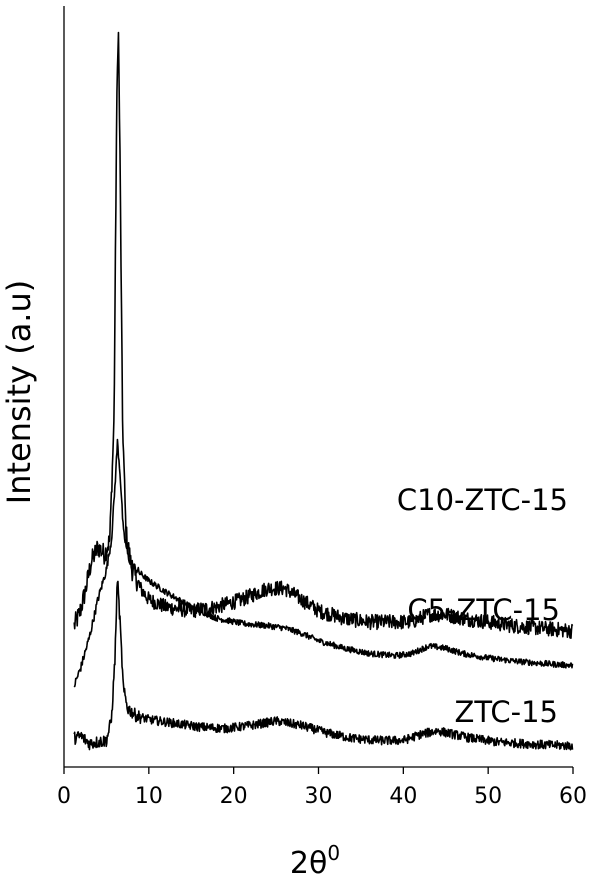  What do you see at coordinates (488, 796) in the screenshot?
I see `x-tick-label-50: 50` at bounding box center [488, 796].